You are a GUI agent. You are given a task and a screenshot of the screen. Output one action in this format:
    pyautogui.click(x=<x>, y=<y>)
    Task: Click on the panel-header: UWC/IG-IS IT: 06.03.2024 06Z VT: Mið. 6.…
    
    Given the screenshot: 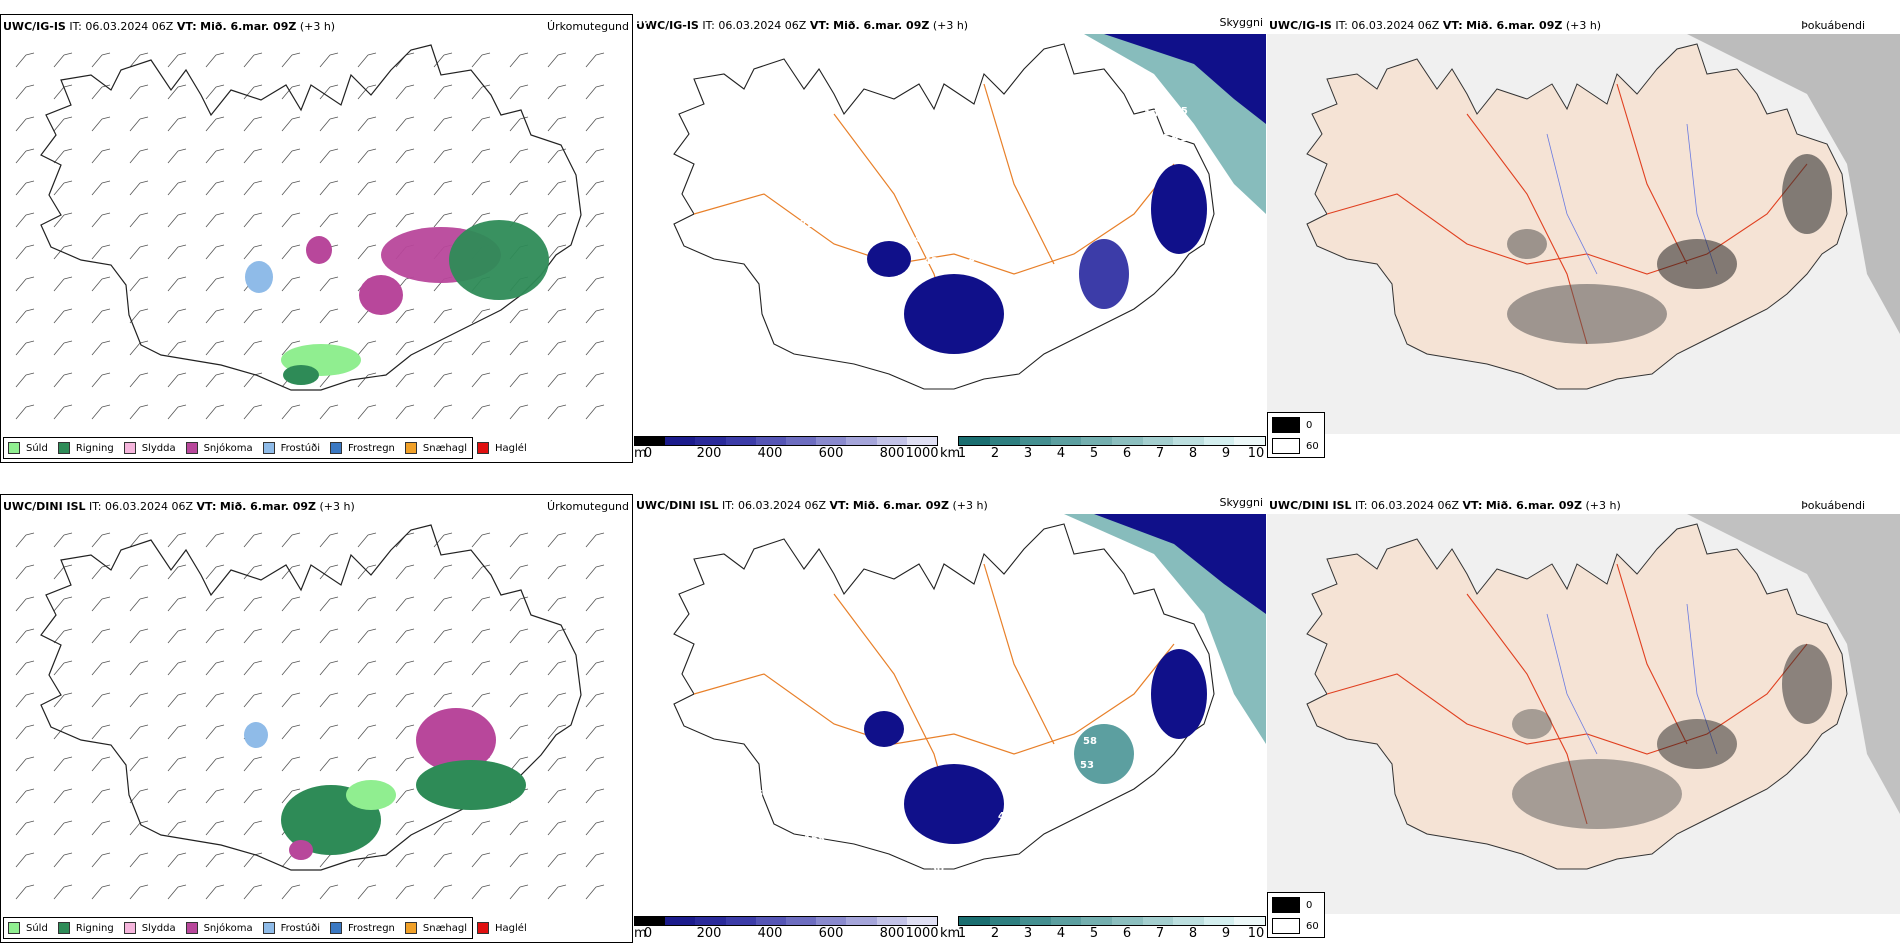 What is the action you would take?
    pyautogui.click(x=1435, y=25)
    